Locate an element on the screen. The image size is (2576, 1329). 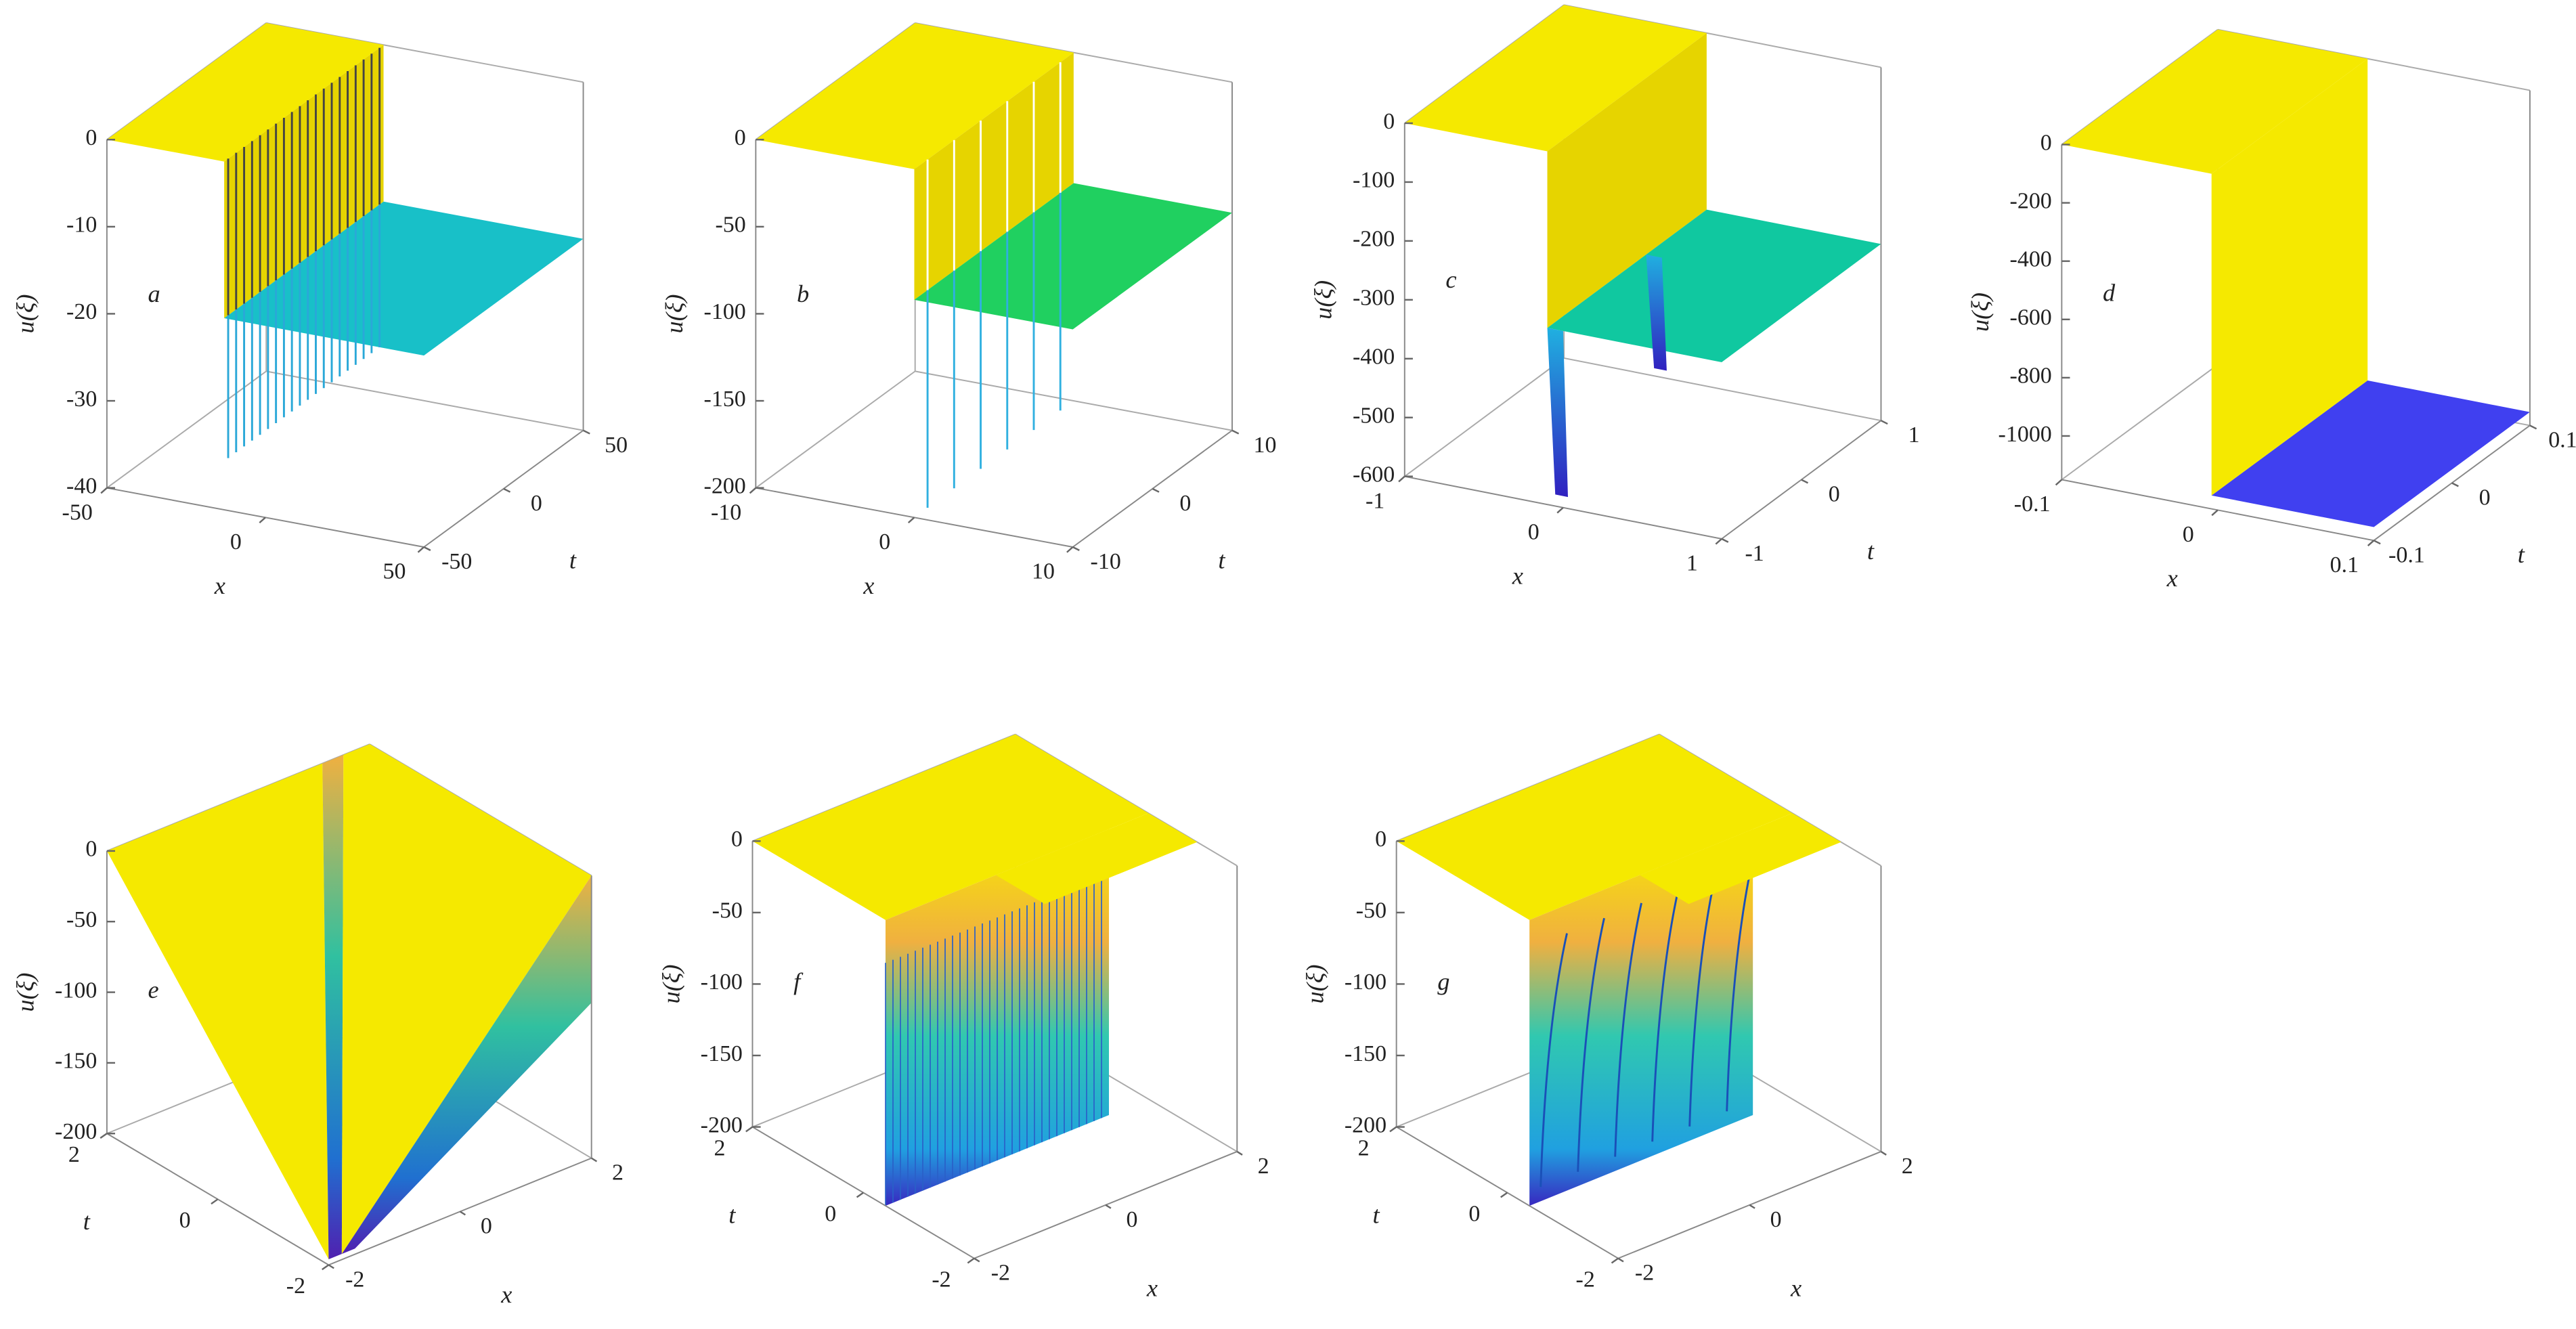
panel-label: b is located at coordinates (803, 293).